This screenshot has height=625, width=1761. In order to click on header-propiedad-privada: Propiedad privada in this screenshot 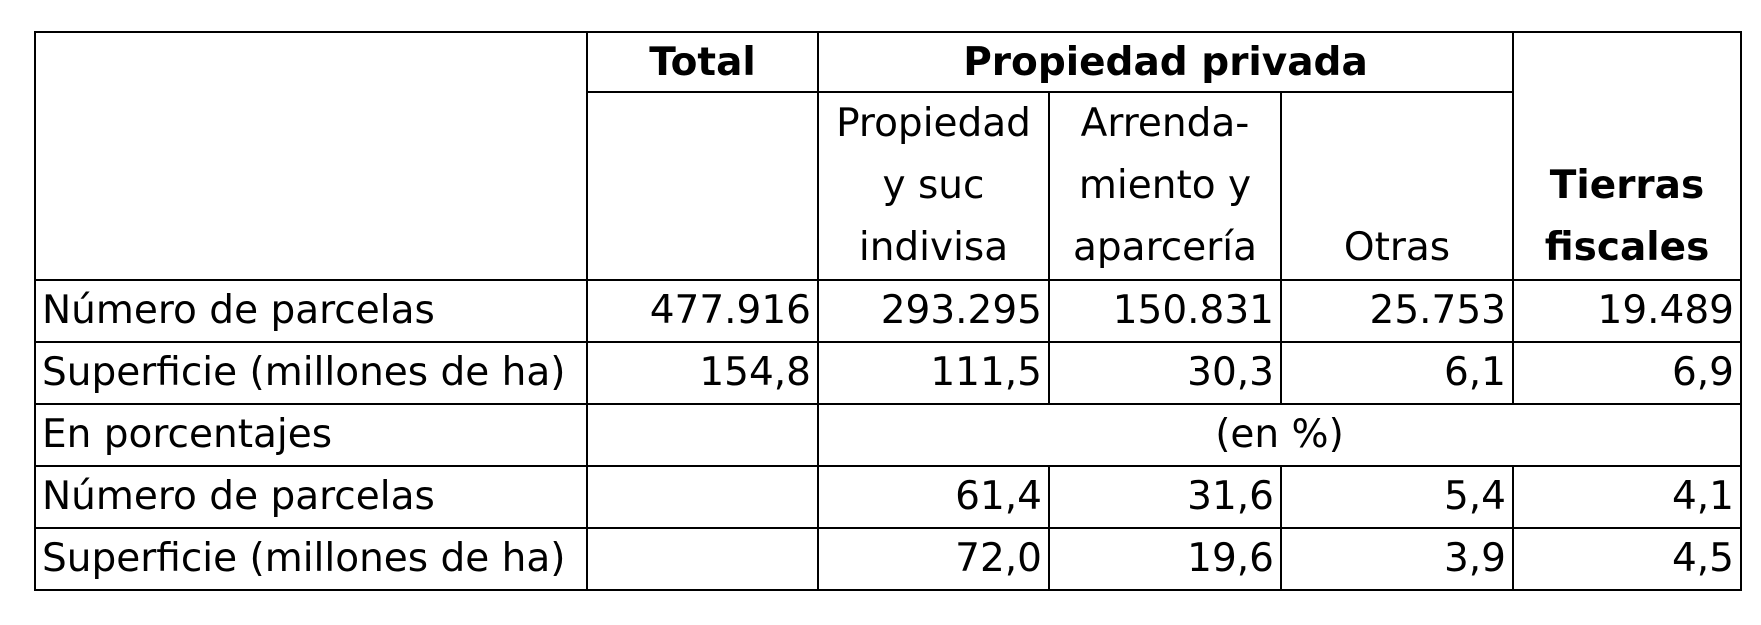, I will do `click(1165, 62)`.